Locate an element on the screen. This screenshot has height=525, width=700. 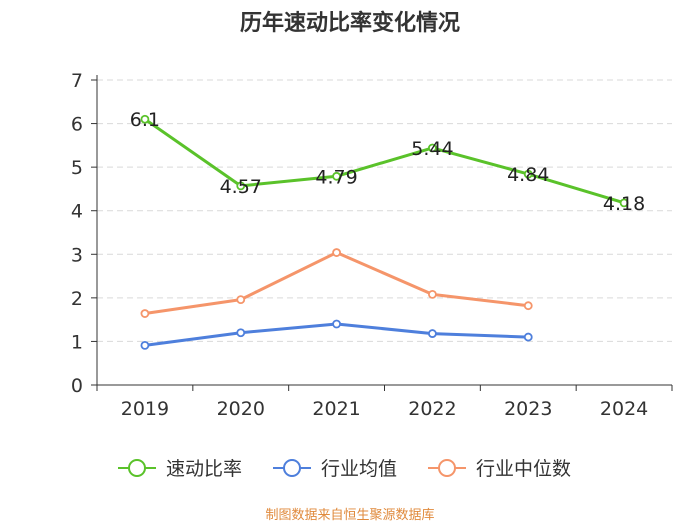
legend: 速动比率 行业均值 行业中位数 is located at coordinates (344, 469).